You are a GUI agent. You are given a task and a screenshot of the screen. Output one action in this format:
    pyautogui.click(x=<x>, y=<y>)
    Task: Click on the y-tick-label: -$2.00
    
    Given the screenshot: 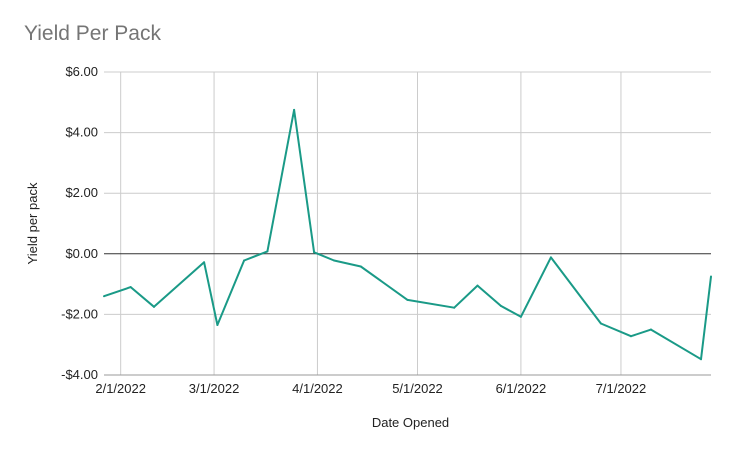 What is the action you would take?
    pyautogui.click(x=79, y=313)
    